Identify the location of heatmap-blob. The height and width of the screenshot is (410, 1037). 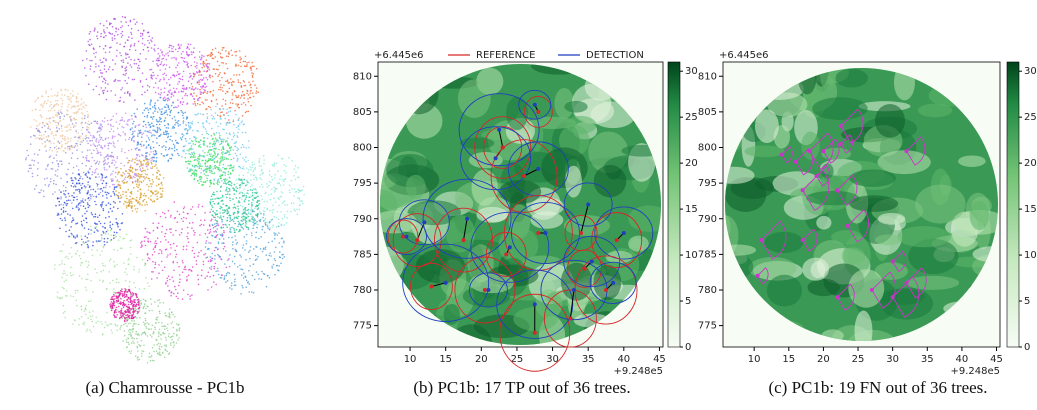
(435, 261).